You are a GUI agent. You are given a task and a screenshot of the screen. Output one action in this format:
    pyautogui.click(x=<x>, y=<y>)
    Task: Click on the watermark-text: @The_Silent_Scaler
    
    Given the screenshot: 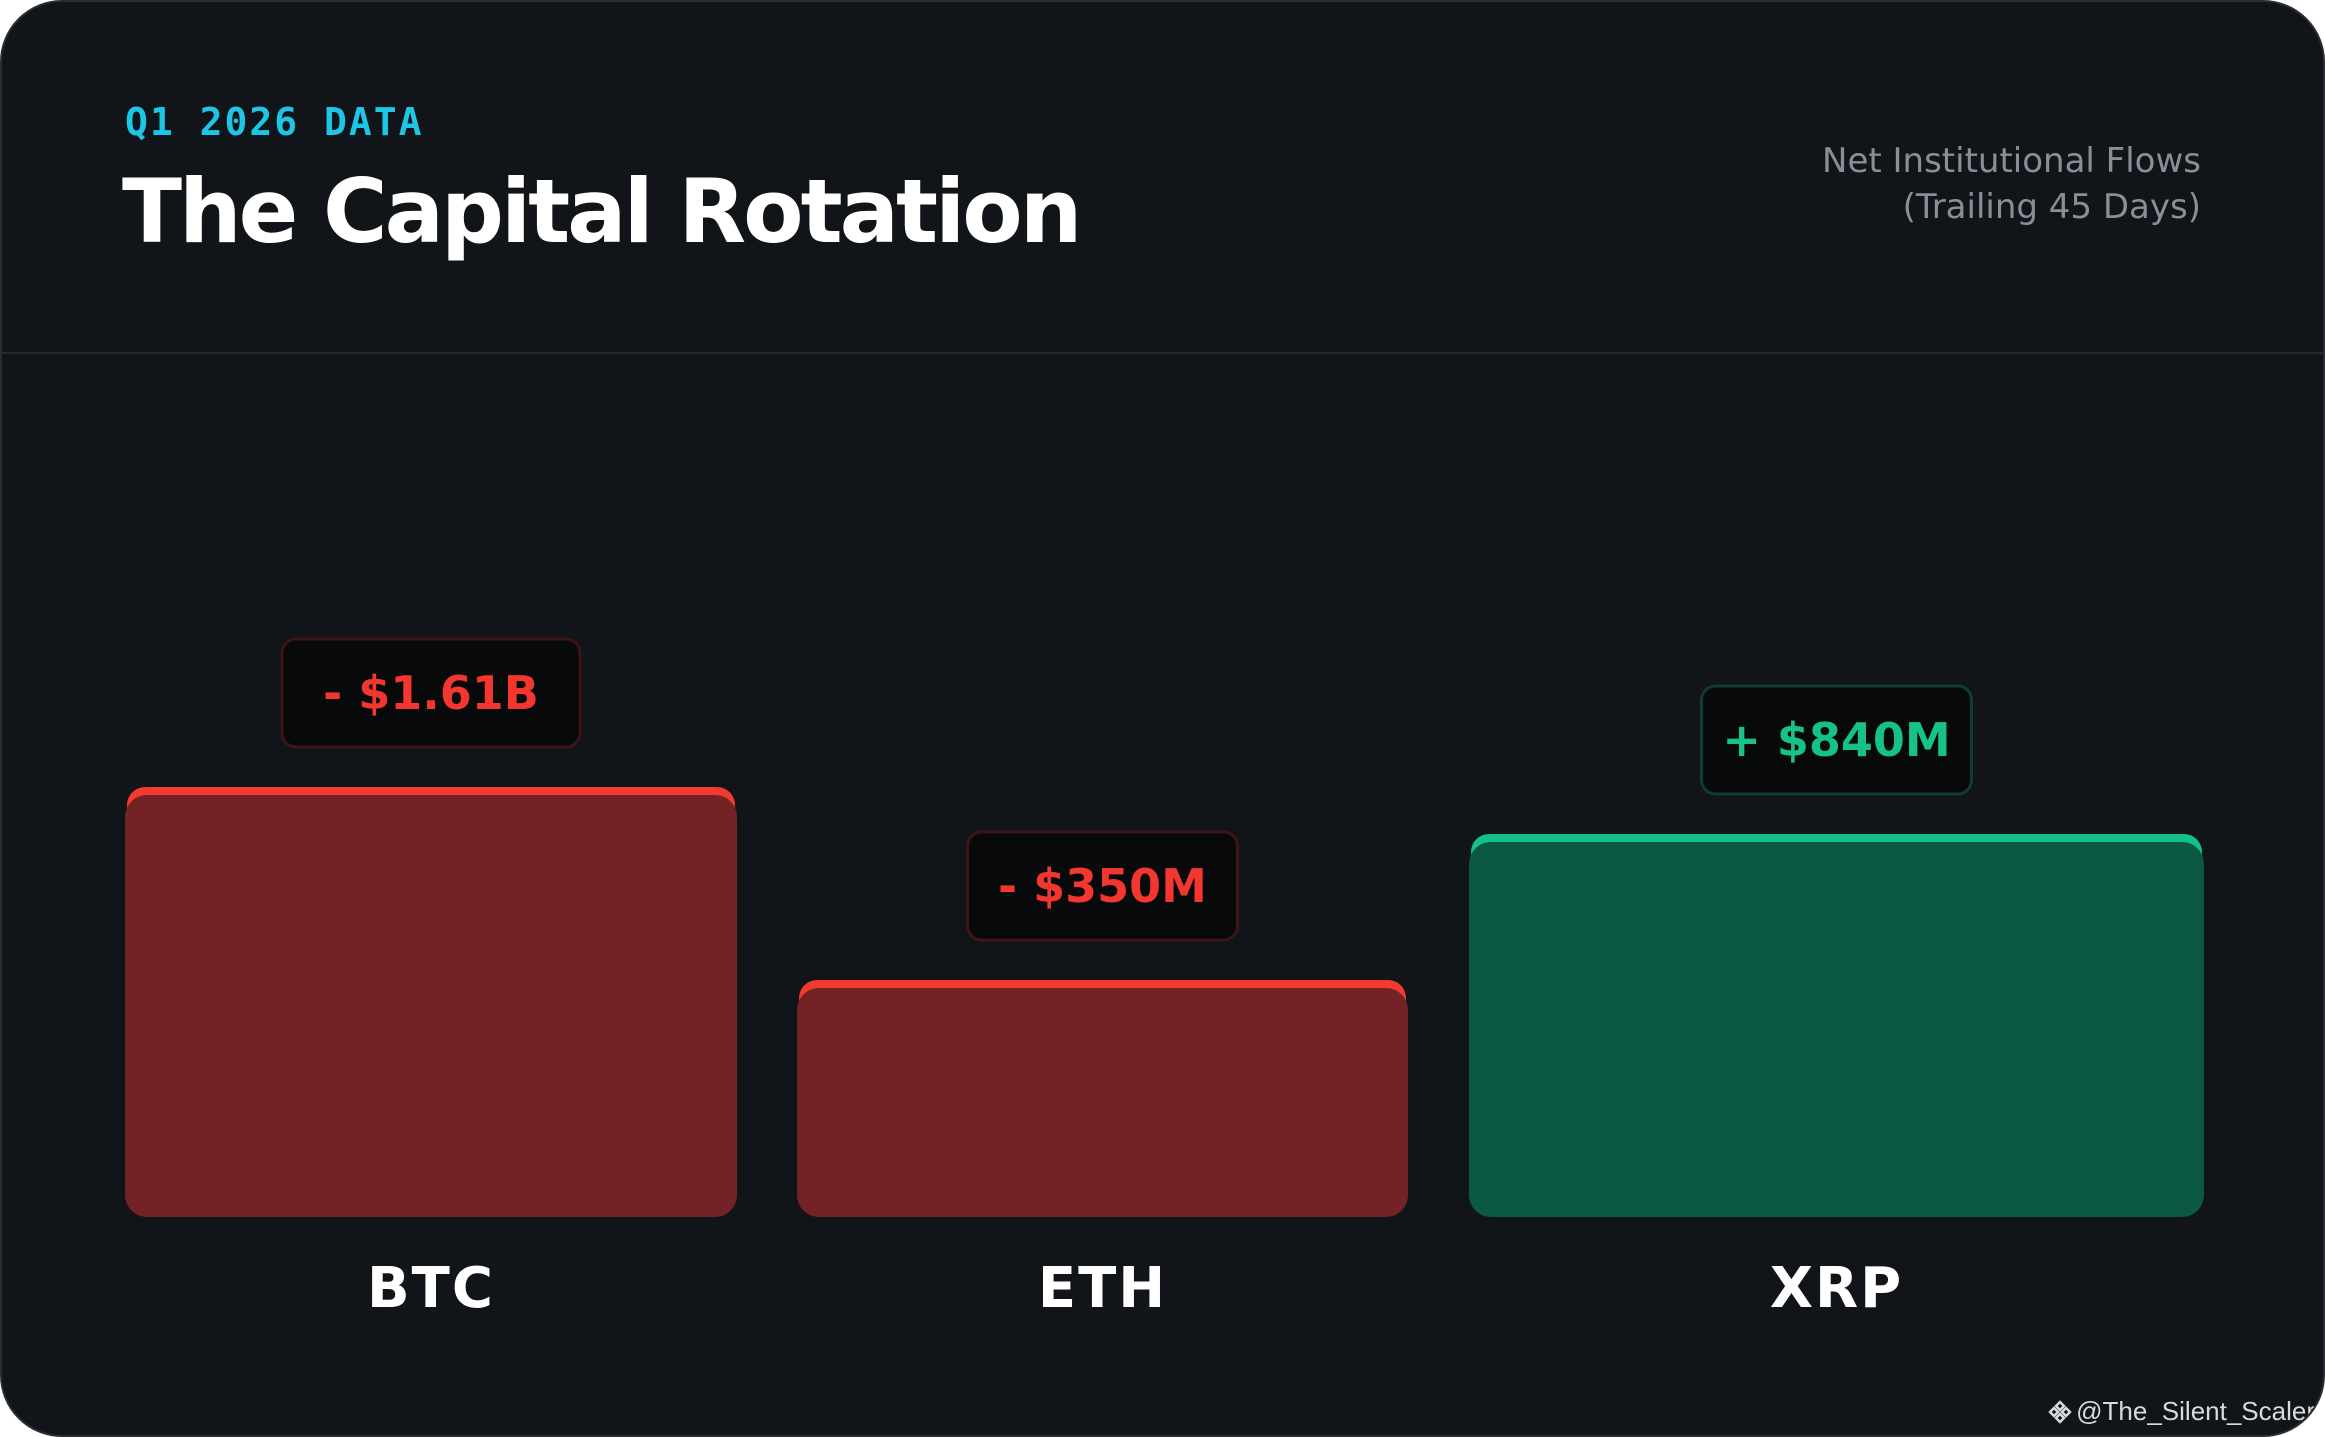 What is the action you would take?
    pyautogui.click(x=2195, y=1411)
    